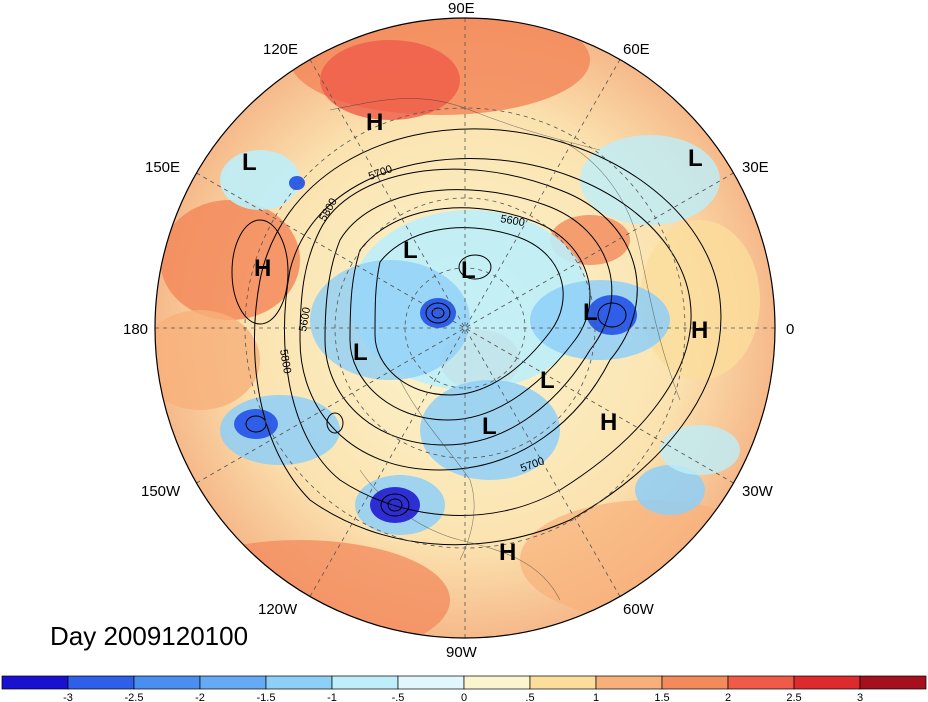 The height and width of the screenshot is (702, 928). Describe the element at coordinates (661, 697) in the screenshot. I see `colorbar-tick-label: 1.5` at that location.